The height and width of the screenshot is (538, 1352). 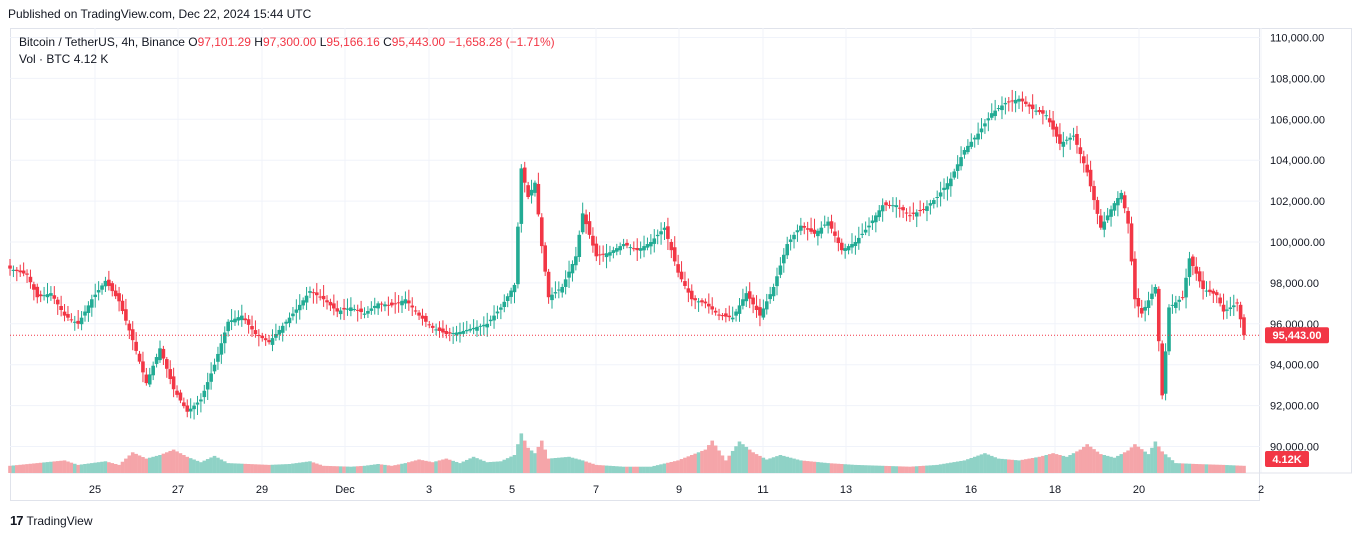 I want to click on tradingview-logo: 17 TradingView, so click(x=51, y=520).